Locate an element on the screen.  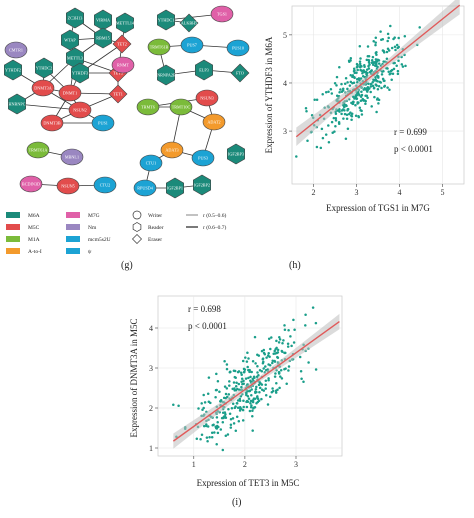
network-node: CTU2 is located at coordinates (105, 185).